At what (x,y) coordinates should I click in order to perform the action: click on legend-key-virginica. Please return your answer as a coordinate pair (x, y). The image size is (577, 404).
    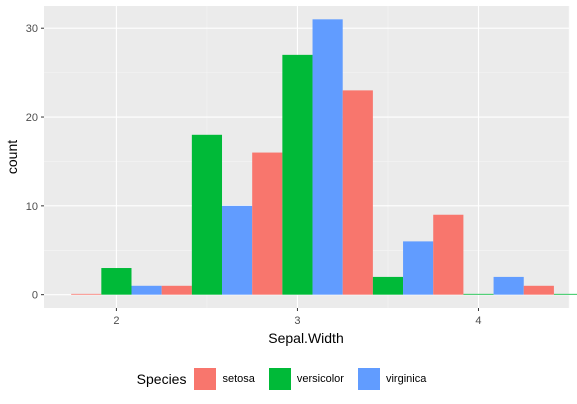
    Looking at the image, I should click on (368, 379).